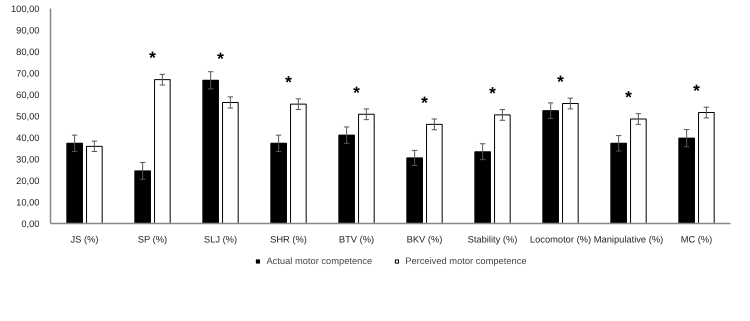  I want to click on y-tick-label: 30,00, so click(28, 159).